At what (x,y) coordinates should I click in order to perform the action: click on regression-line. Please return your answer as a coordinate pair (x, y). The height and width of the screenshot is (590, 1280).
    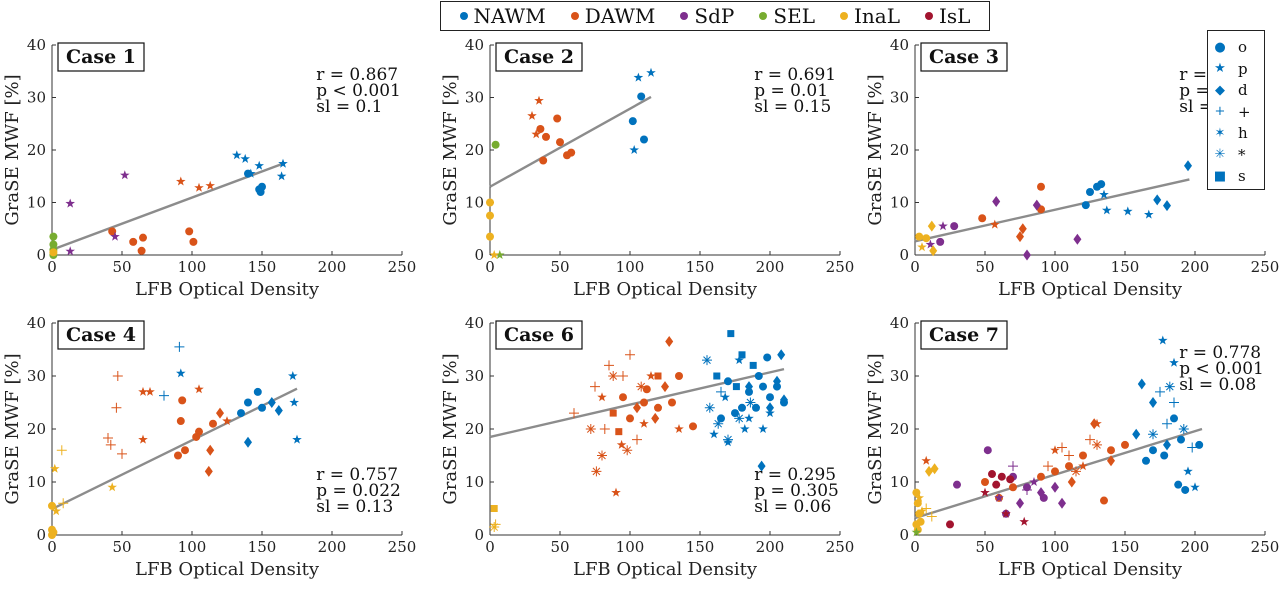
    Looking at the image, I should click on (1058, 473).